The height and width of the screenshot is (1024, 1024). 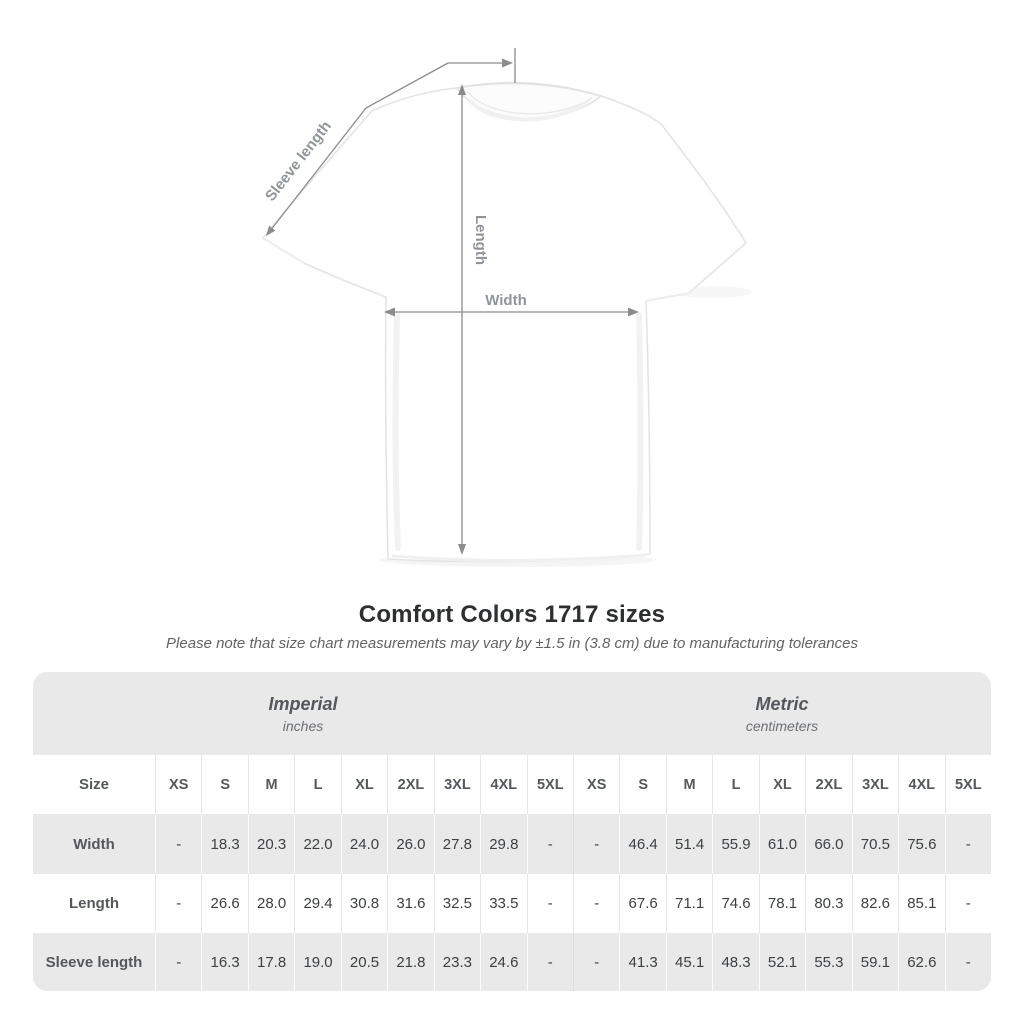 I want to click on size-header-imperial-3xl: 3XL, so click(x=456, y=784).